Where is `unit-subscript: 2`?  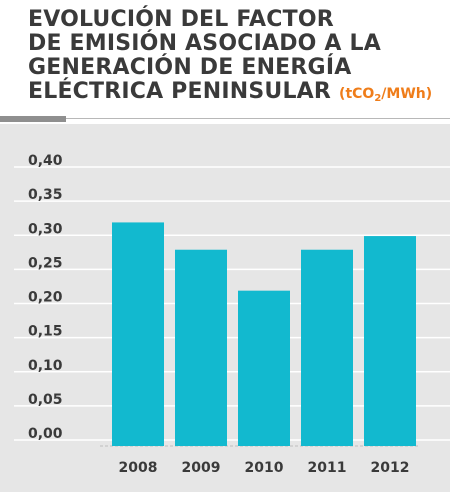 unit-subscript: 2 is located at coordinates (378, 98).